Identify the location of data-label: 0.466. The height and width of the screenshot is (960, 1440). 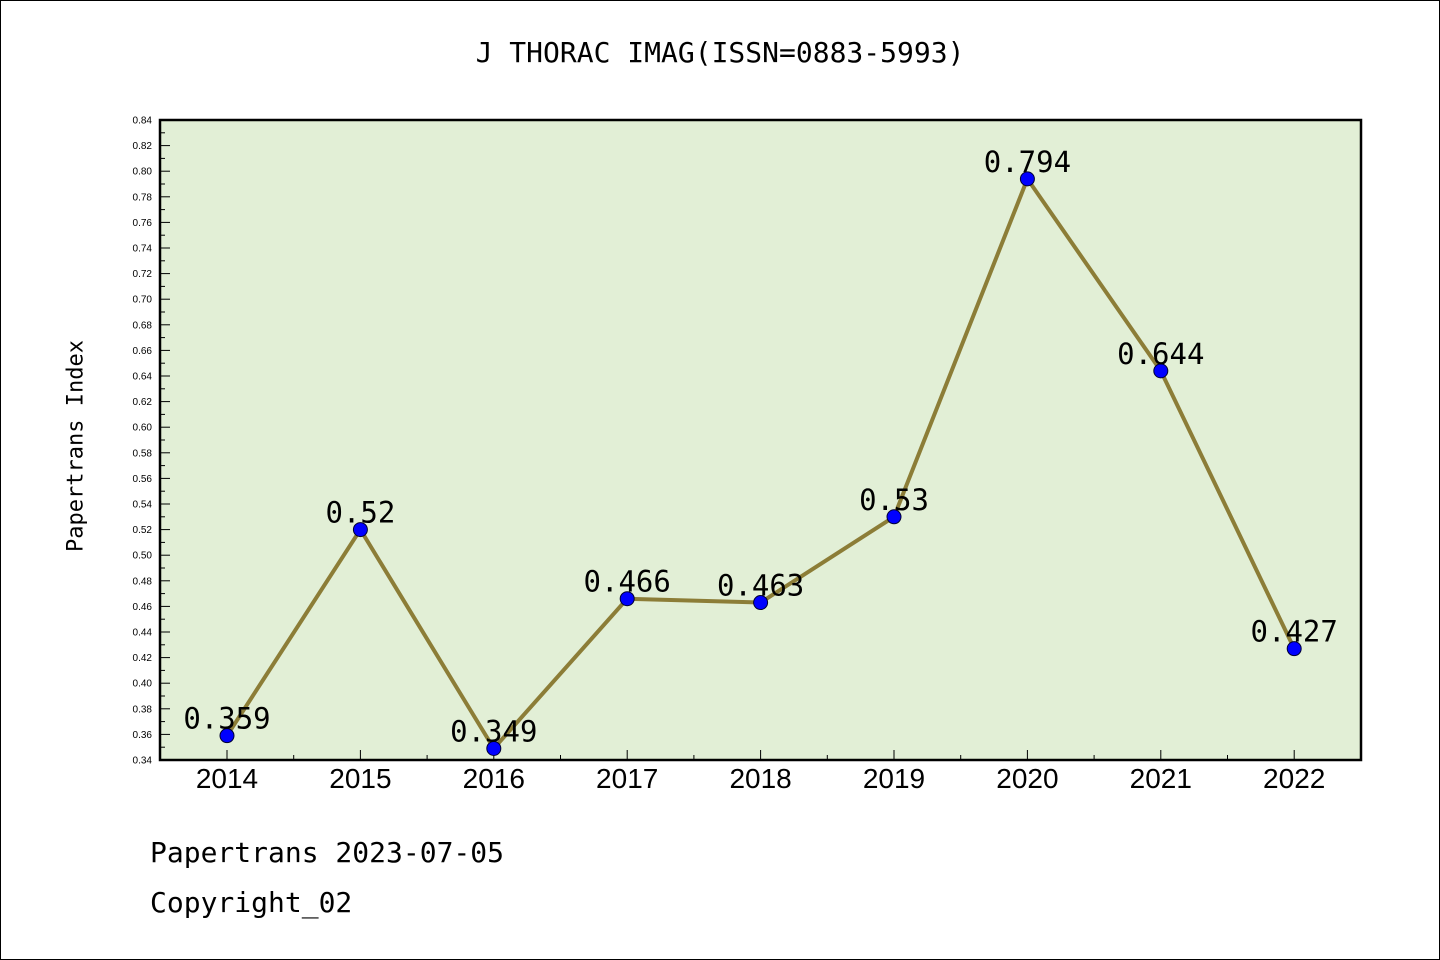
(627, 582).